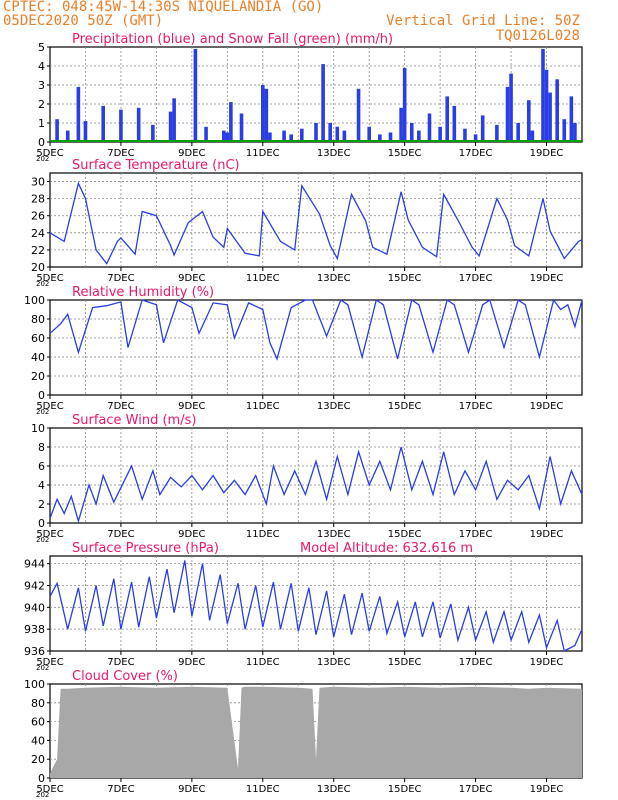  I want to click on y-tick-label: 30, so click(38, 182).